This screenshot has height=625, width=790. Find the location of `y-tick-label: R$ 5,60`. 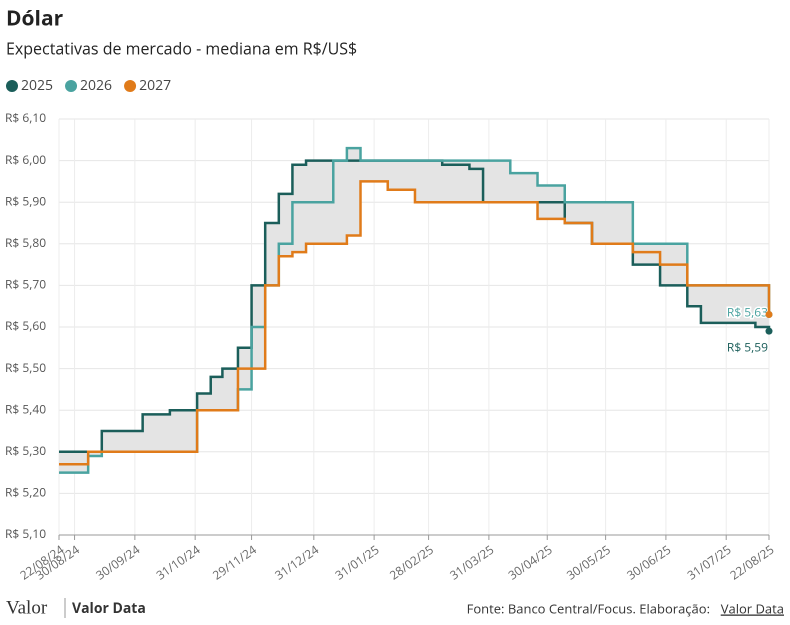

y-tick-label: R$ 5,60 is located at coordinates (25, 325).